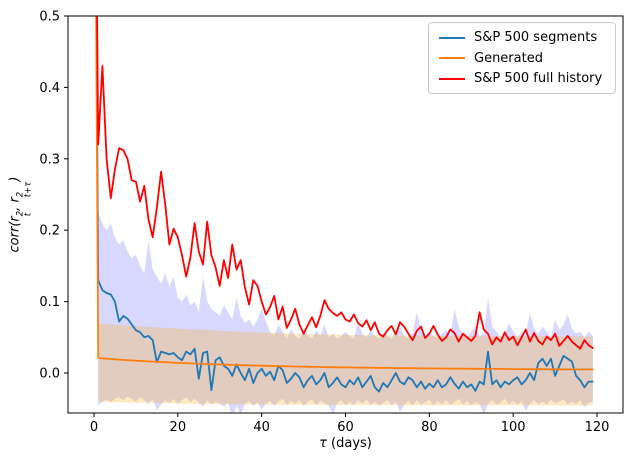 This screenshot has width=630, height=470. Describe the element at coordinates (349, 443) in the screenshot. I see `xlabel-units: (days)` at that location.